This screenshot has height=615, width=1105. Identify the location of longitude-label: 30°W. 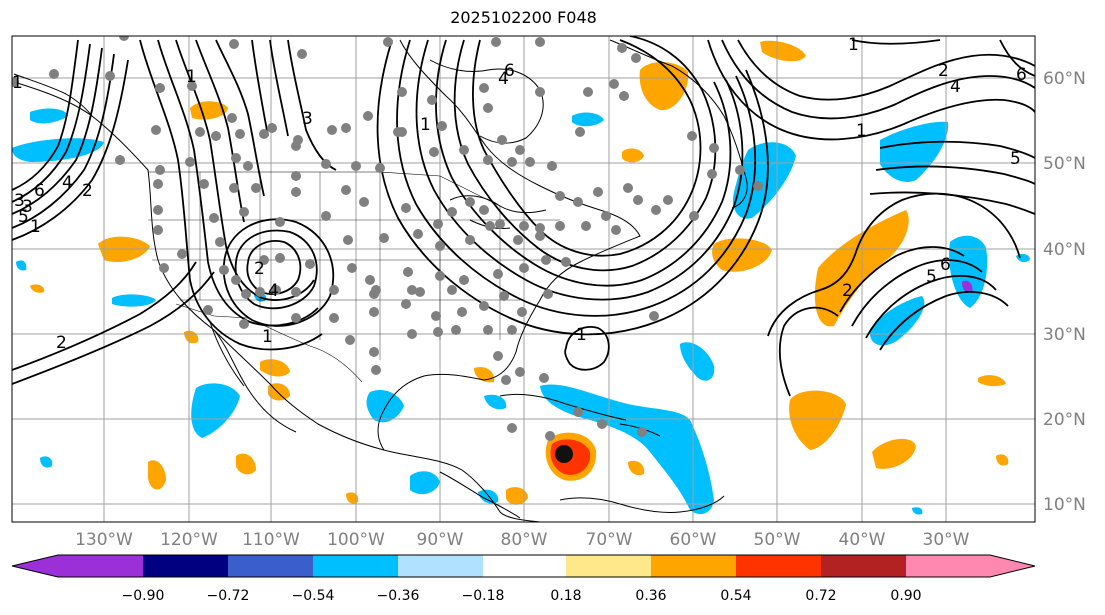
(946, 540).